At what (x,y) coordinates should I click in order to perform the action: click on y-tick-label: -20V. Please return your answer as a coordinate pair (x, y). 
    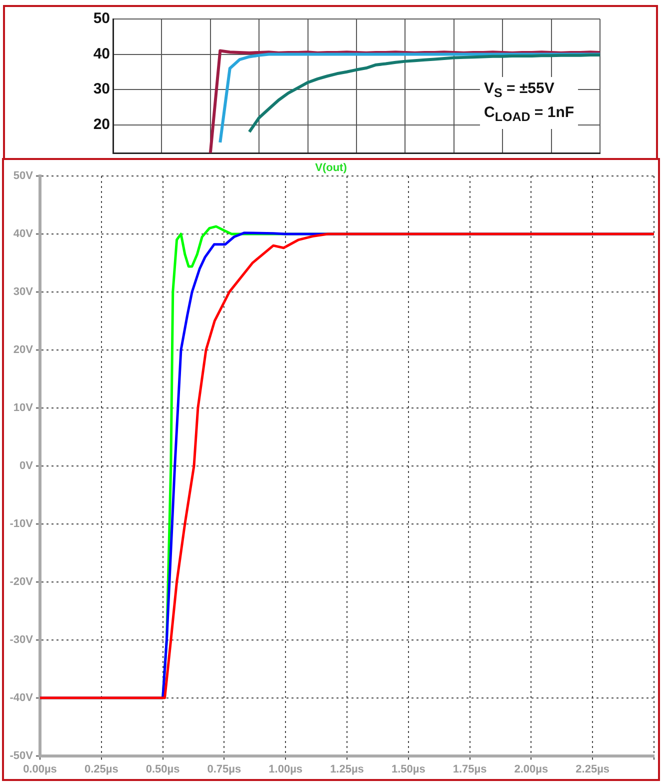
    Looking at the image, I should click on (22, 582).